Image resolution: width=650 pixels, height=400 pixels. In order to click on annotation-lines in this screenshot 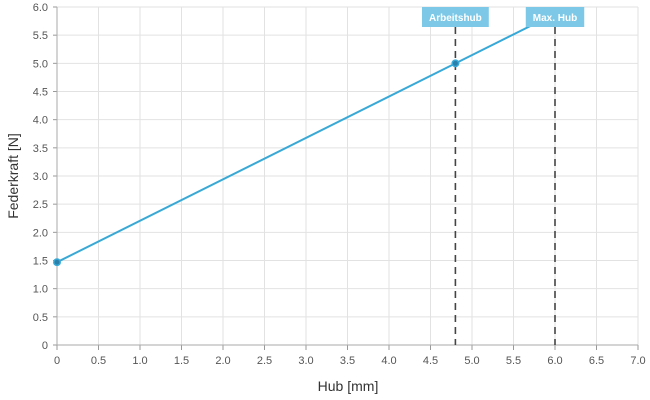, I will do `click(505, 180)`.